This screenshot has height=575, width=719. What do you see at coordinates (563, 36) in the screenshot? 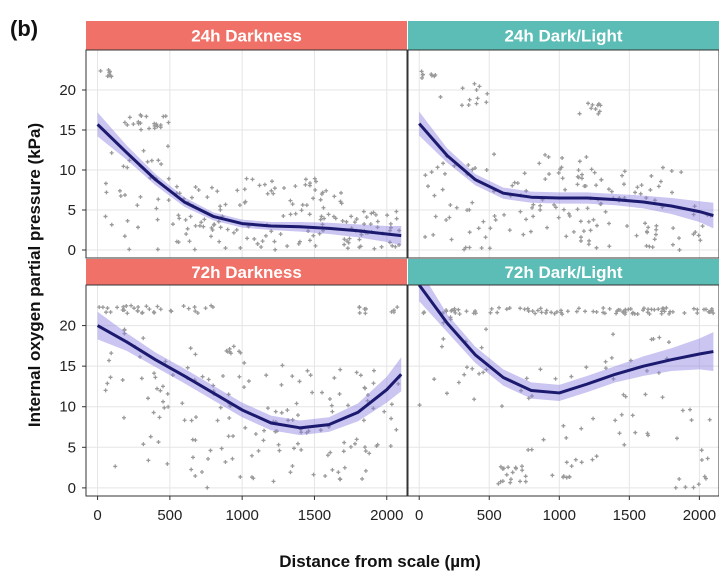
I see `facet-title: 24h Dark/Light` at bounding box center [563, 36].